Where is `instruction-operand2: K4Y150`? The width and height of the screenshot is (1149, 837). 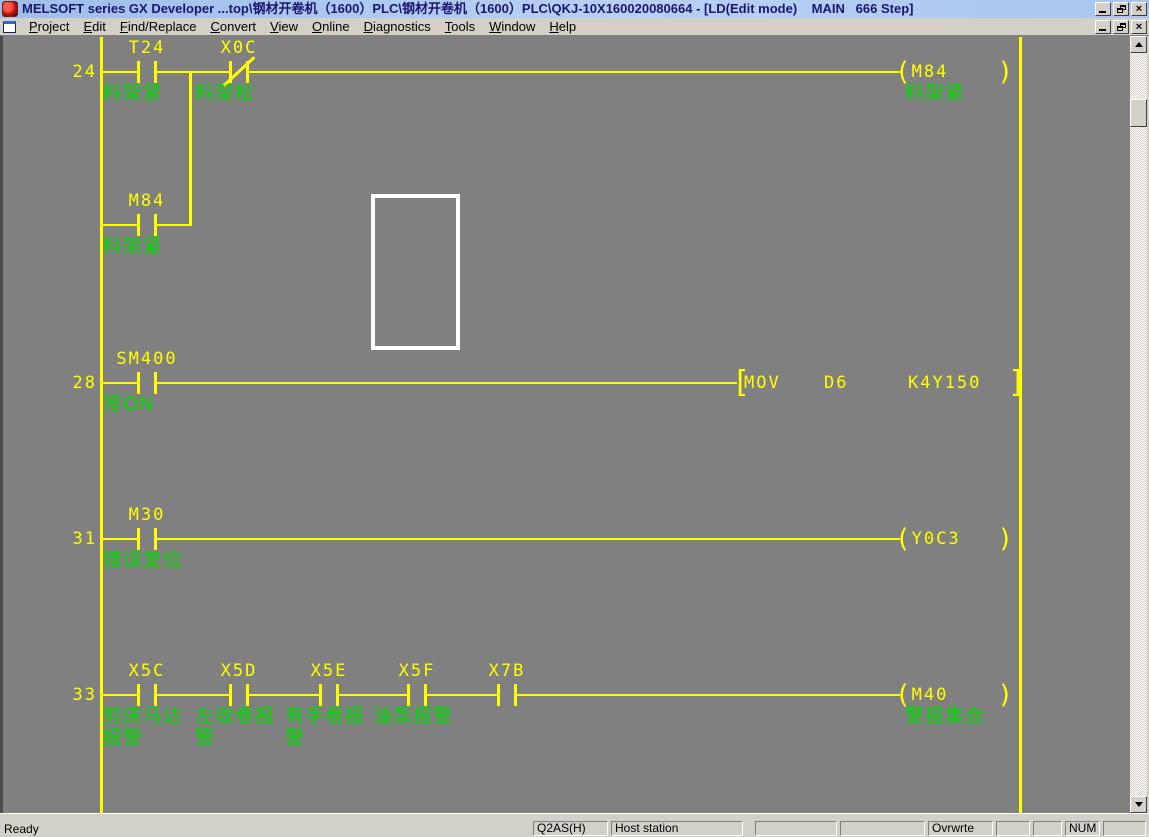
instruction-operand2: K4Y150 is located at coordinates (945, 383).